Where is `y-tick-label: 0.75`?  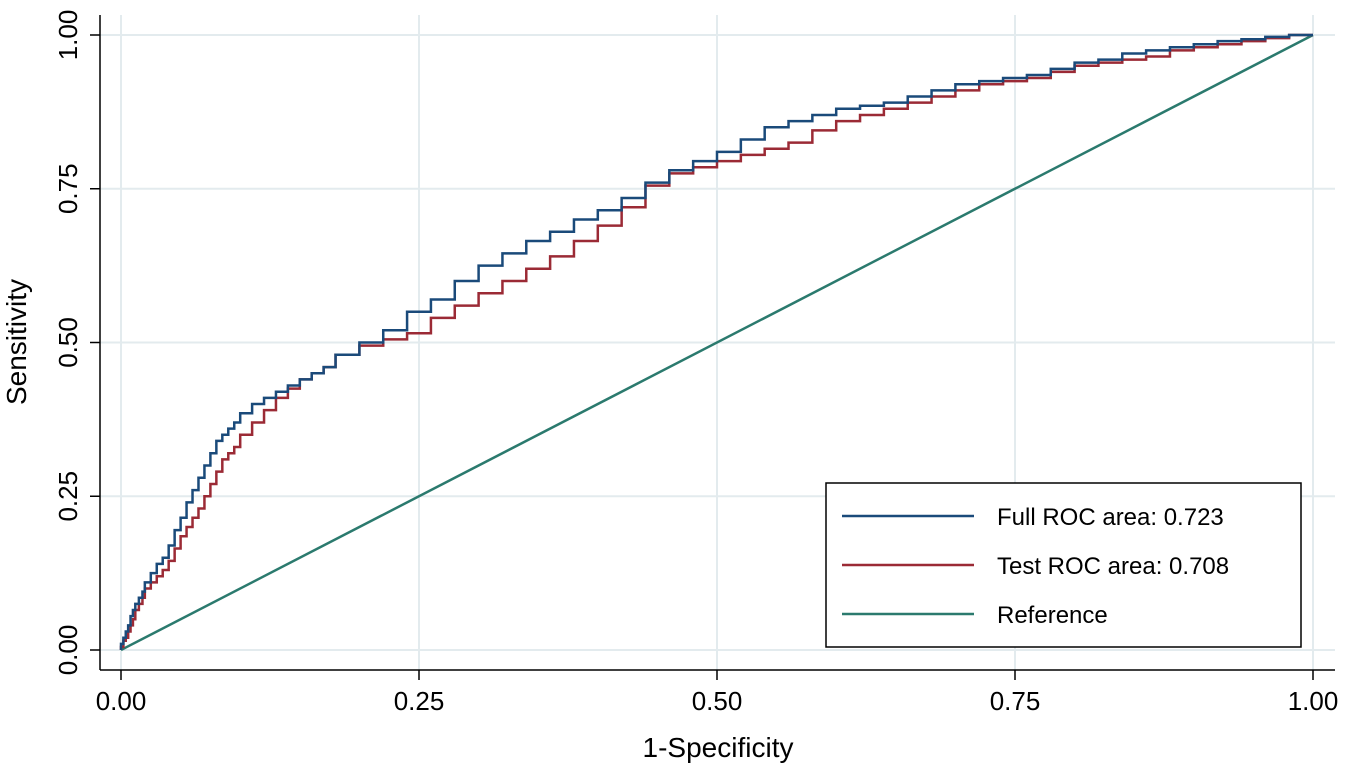
y-tick-label: 0.75 is located at coordinates (68, 188).